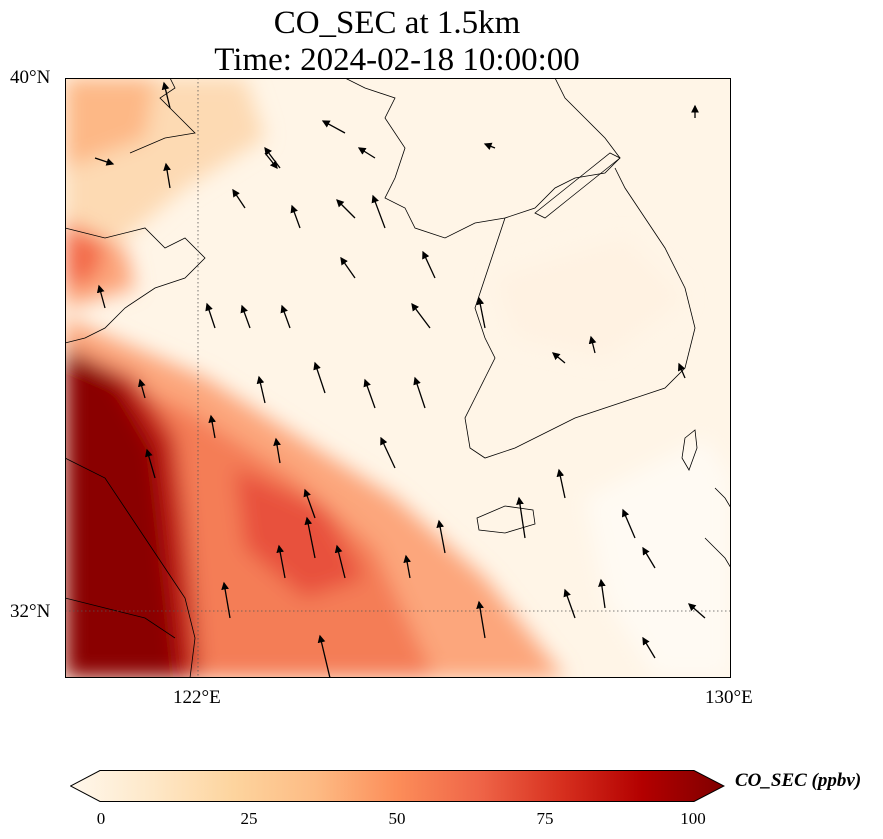 The width and height of the screenshot is (883, 839). I want to click on colorbar, so click(397, 786).